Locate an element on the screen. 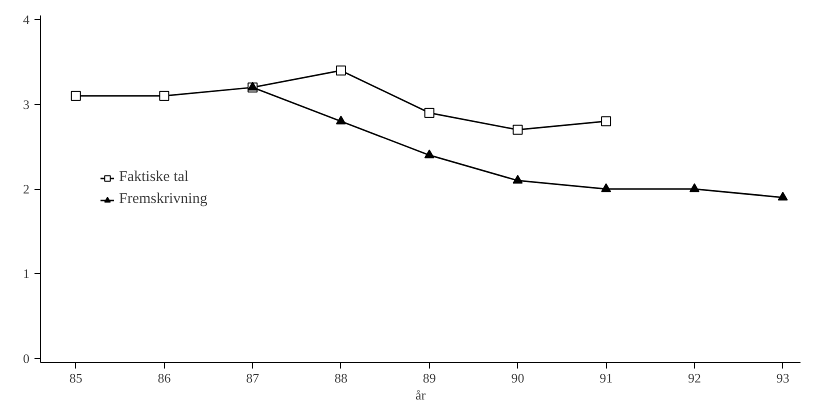  x-tick-label: 89 is located at coordinates (429, 378).